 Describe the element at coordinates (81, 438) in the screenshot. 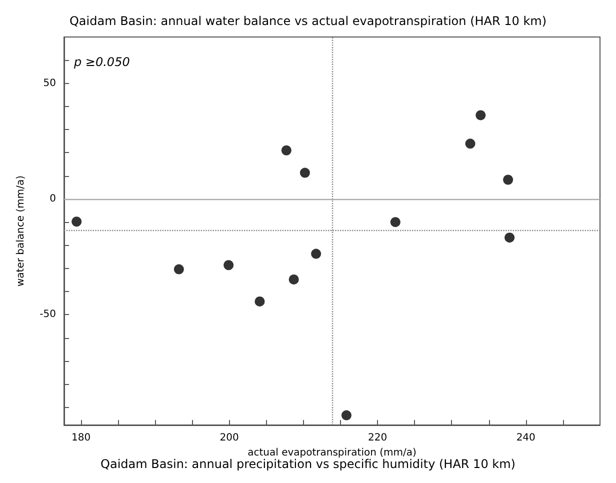

I see `x-tick-label: 180` at that location.